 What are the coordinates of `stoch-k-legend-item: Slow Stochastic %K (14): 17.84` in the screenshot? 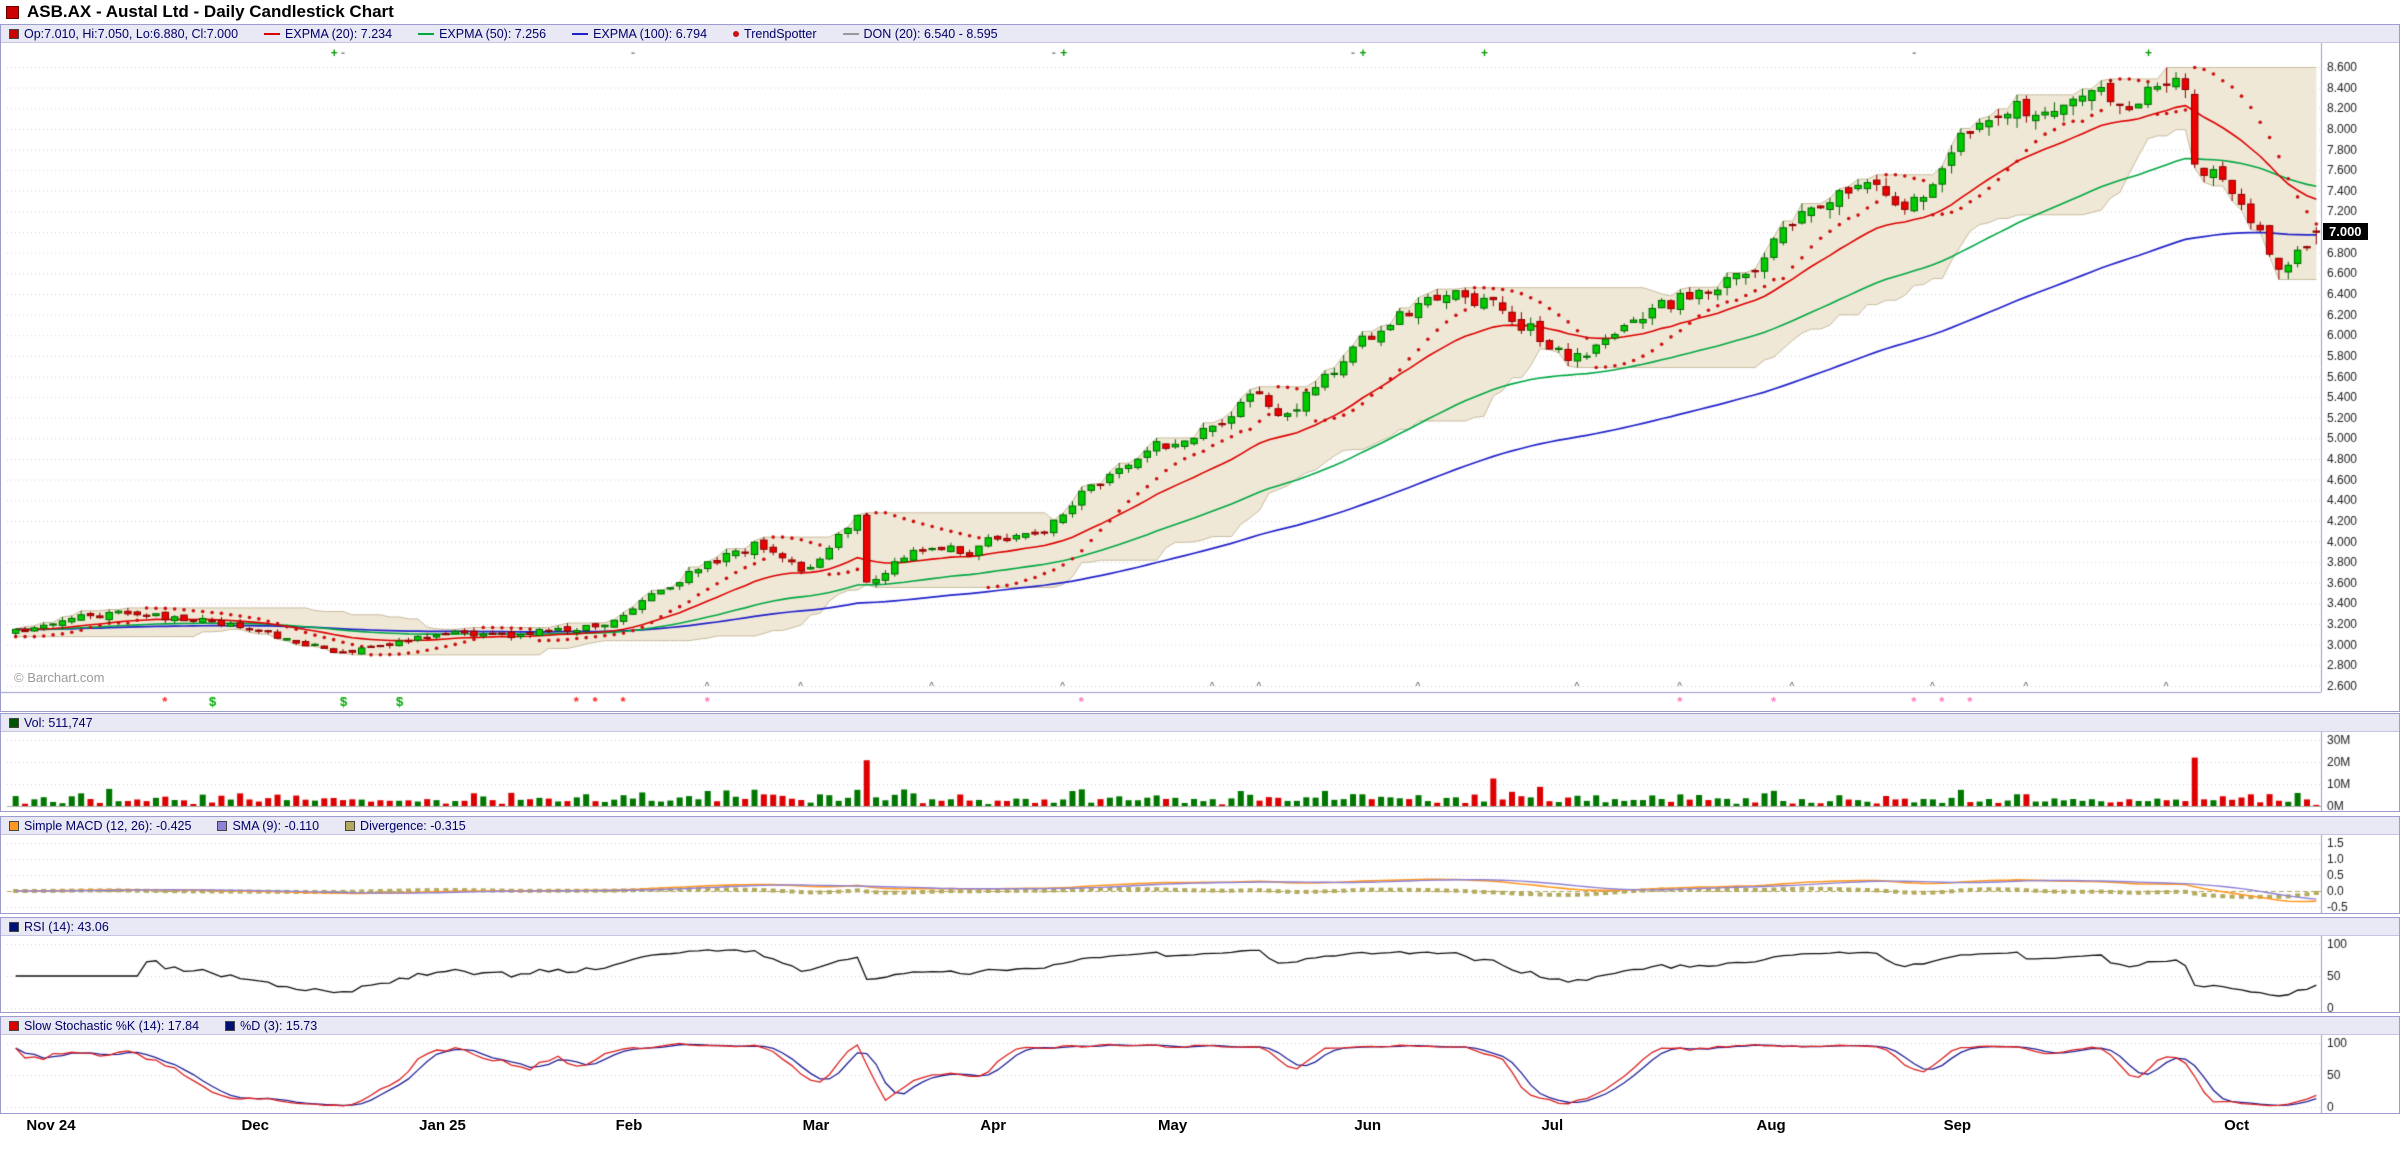 It's located at (104, 1026).